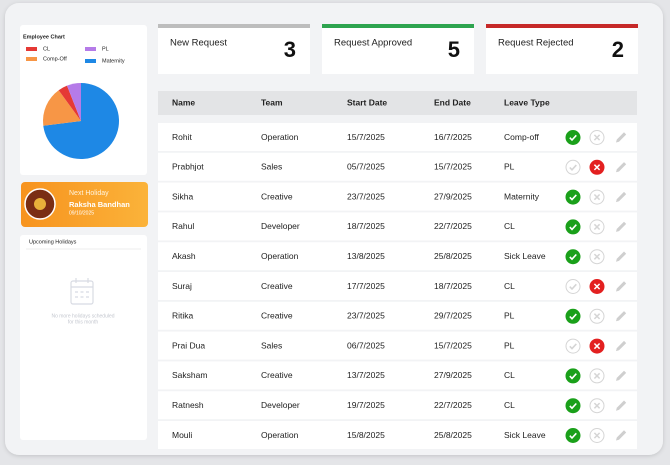  Describe the element at coordinates (83, 322) in the screenshot. I see `empty-message: for this month` at that location.